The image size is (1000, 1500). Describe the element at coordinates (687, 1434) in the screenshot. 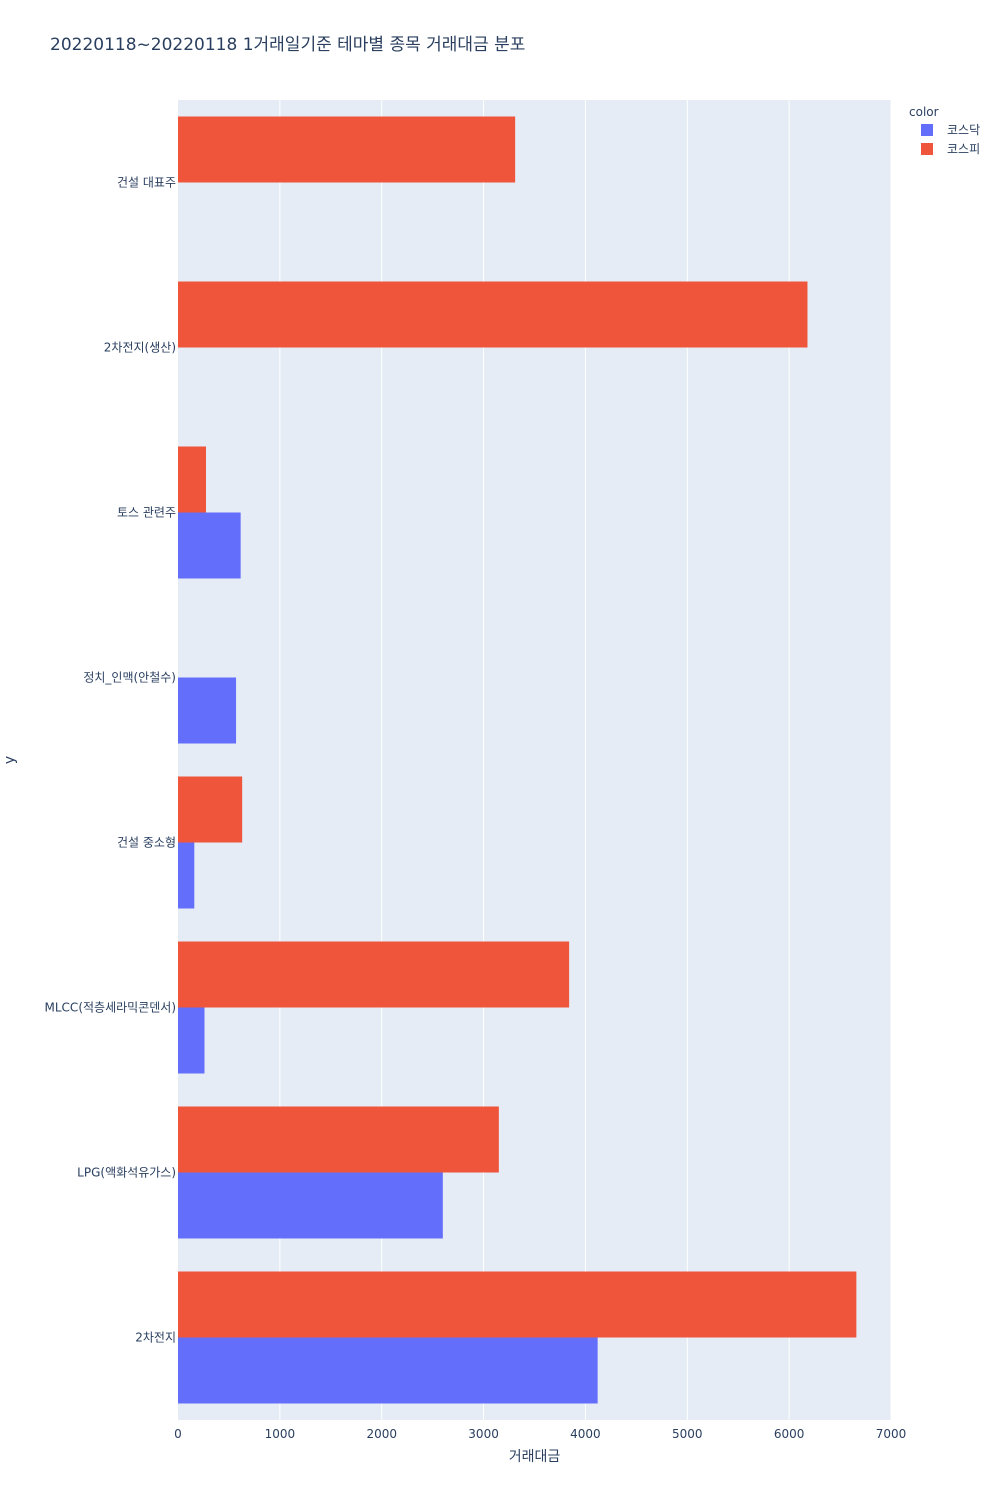

I see `x-tick-label: 5000` at that location.